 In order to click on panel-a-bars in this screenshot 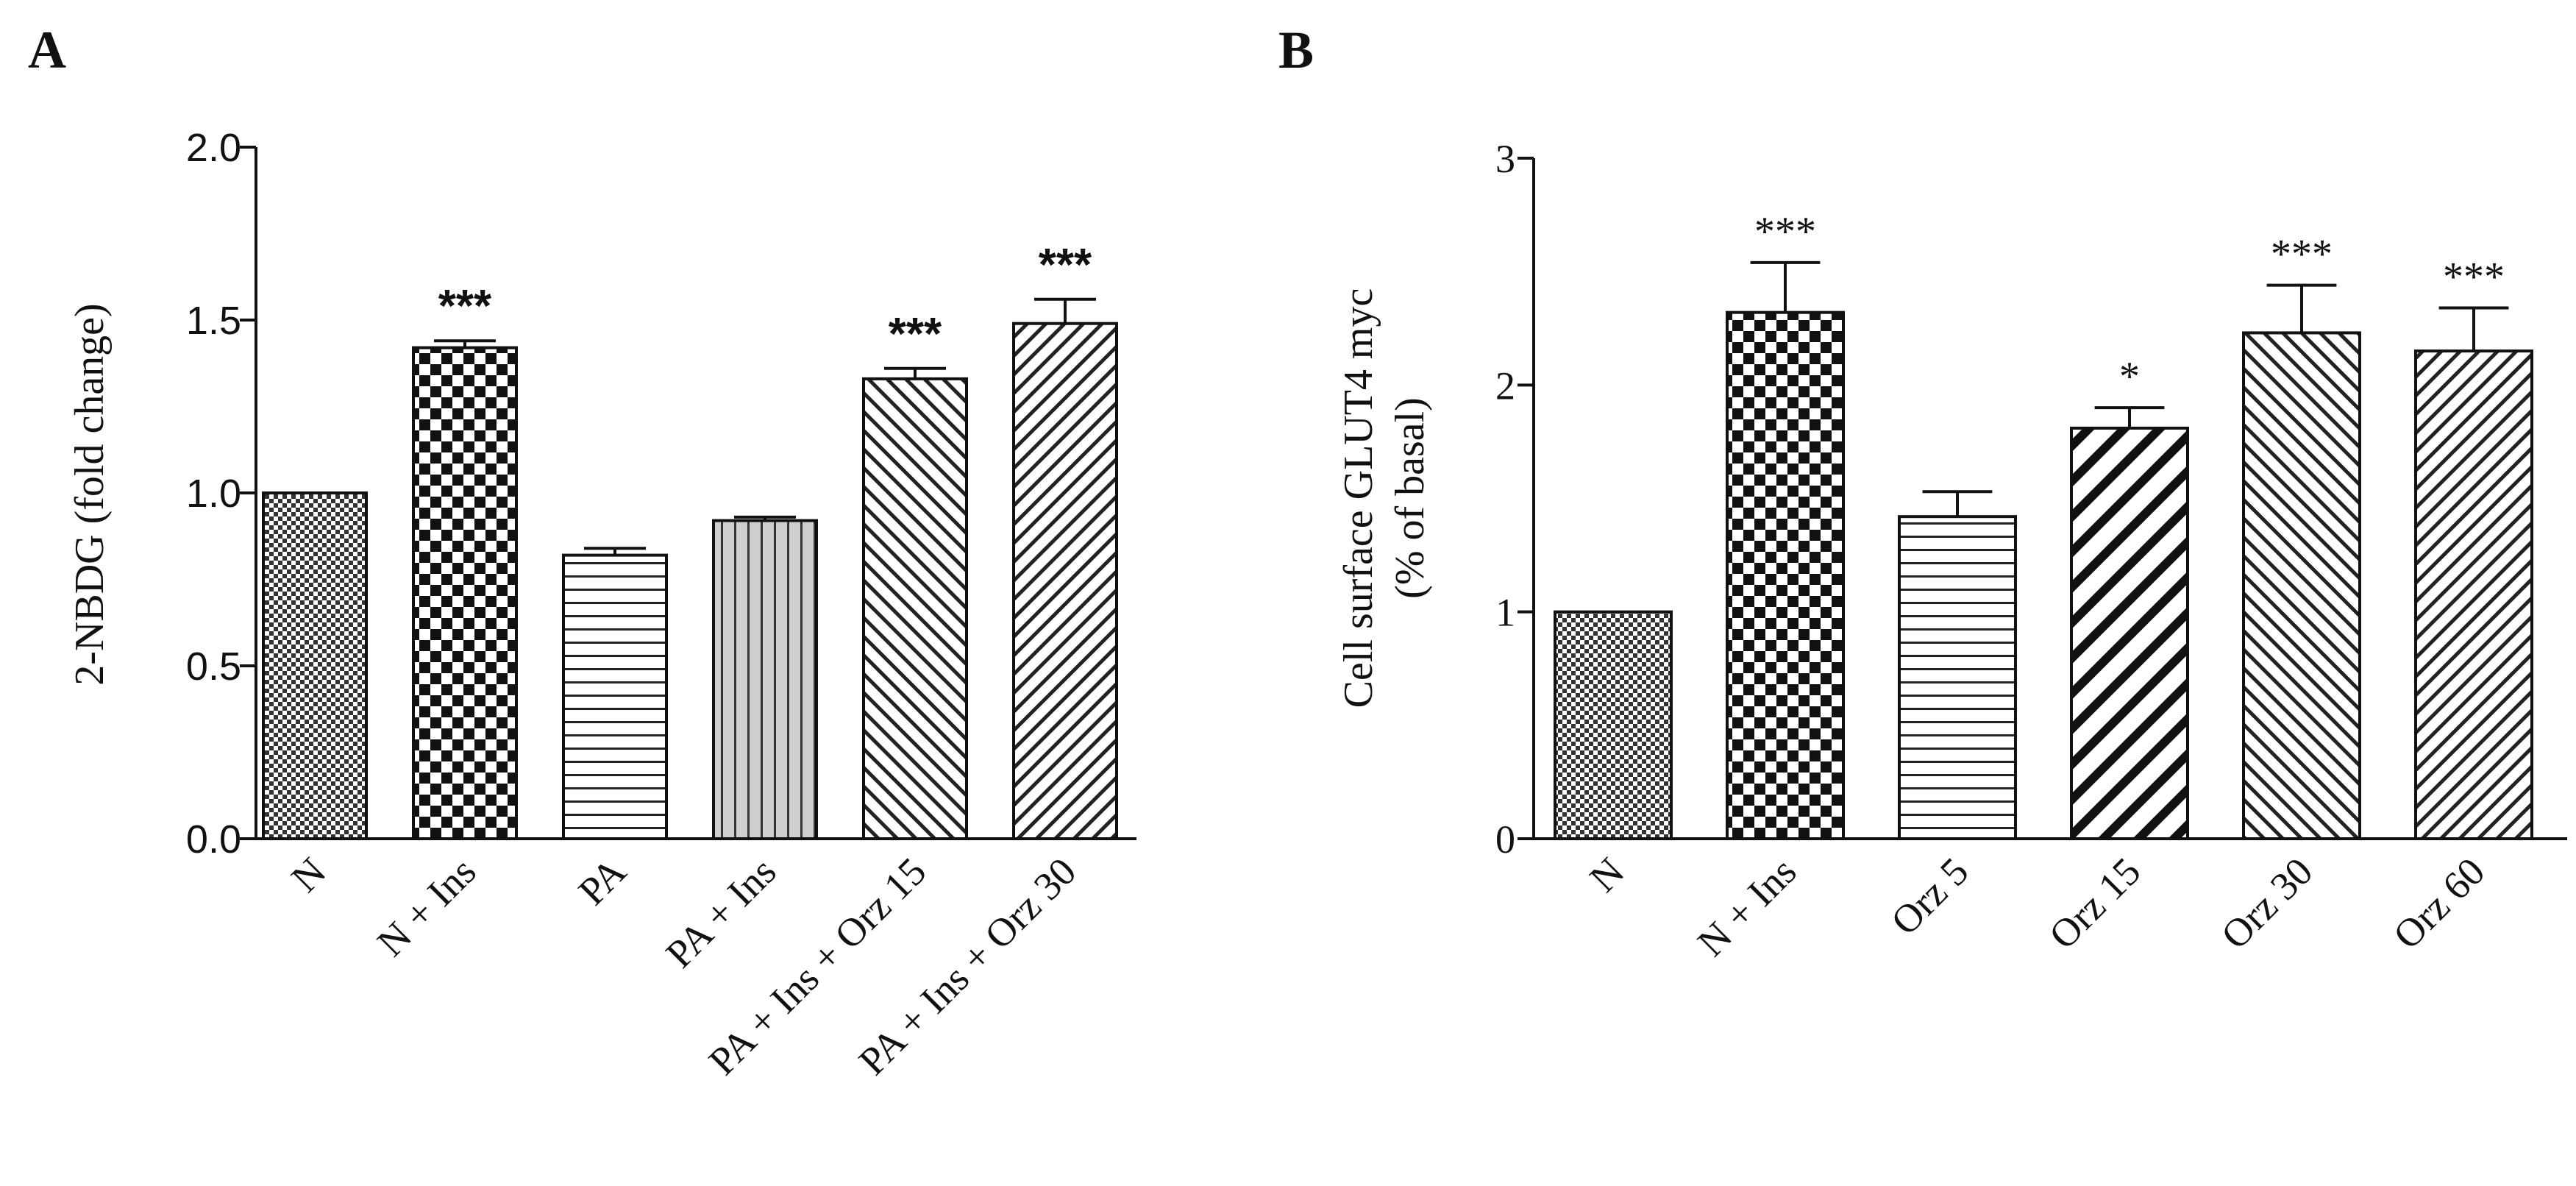, I will do `click(690, 581)`.